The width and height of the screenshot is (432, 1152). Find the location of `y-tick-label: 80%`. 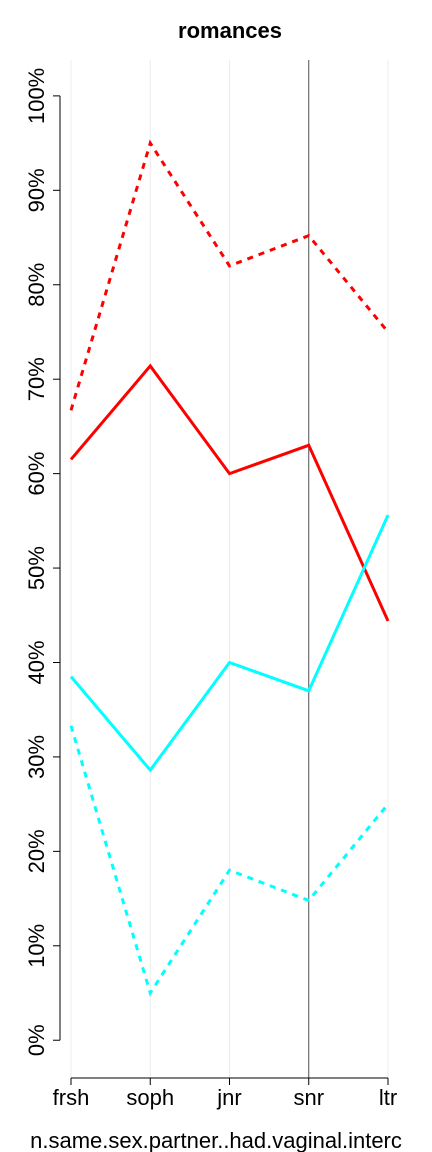

y-tick-label: 80% is located at coordinates (36, 285).